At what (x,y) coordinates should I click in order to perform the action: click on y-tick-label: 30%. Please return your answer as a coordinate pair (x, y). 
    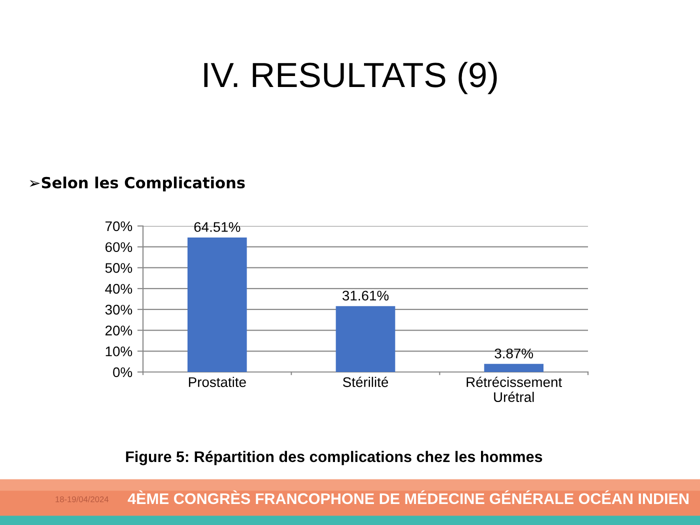
    Looking at the image, I should click on (118, 309).